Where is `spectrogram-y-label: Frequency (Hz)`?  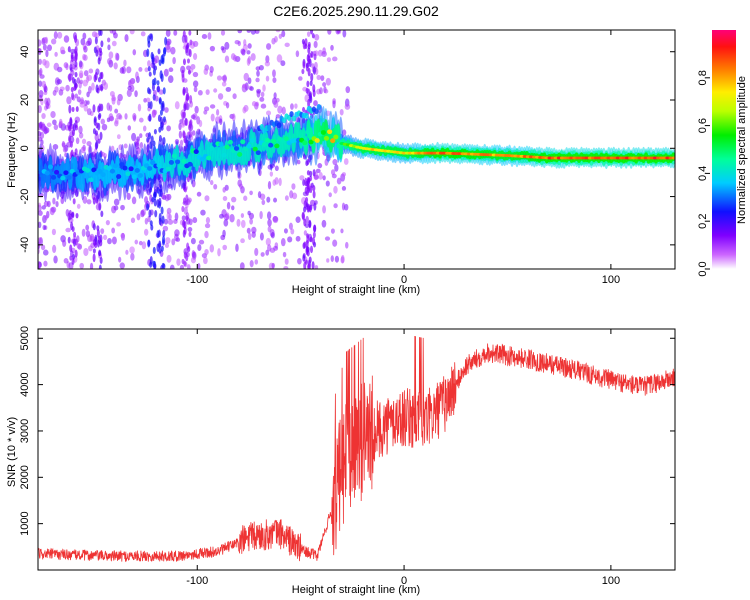 spectrogram-y-label: Frequency (Hz) is located at coordinates (12, 150).